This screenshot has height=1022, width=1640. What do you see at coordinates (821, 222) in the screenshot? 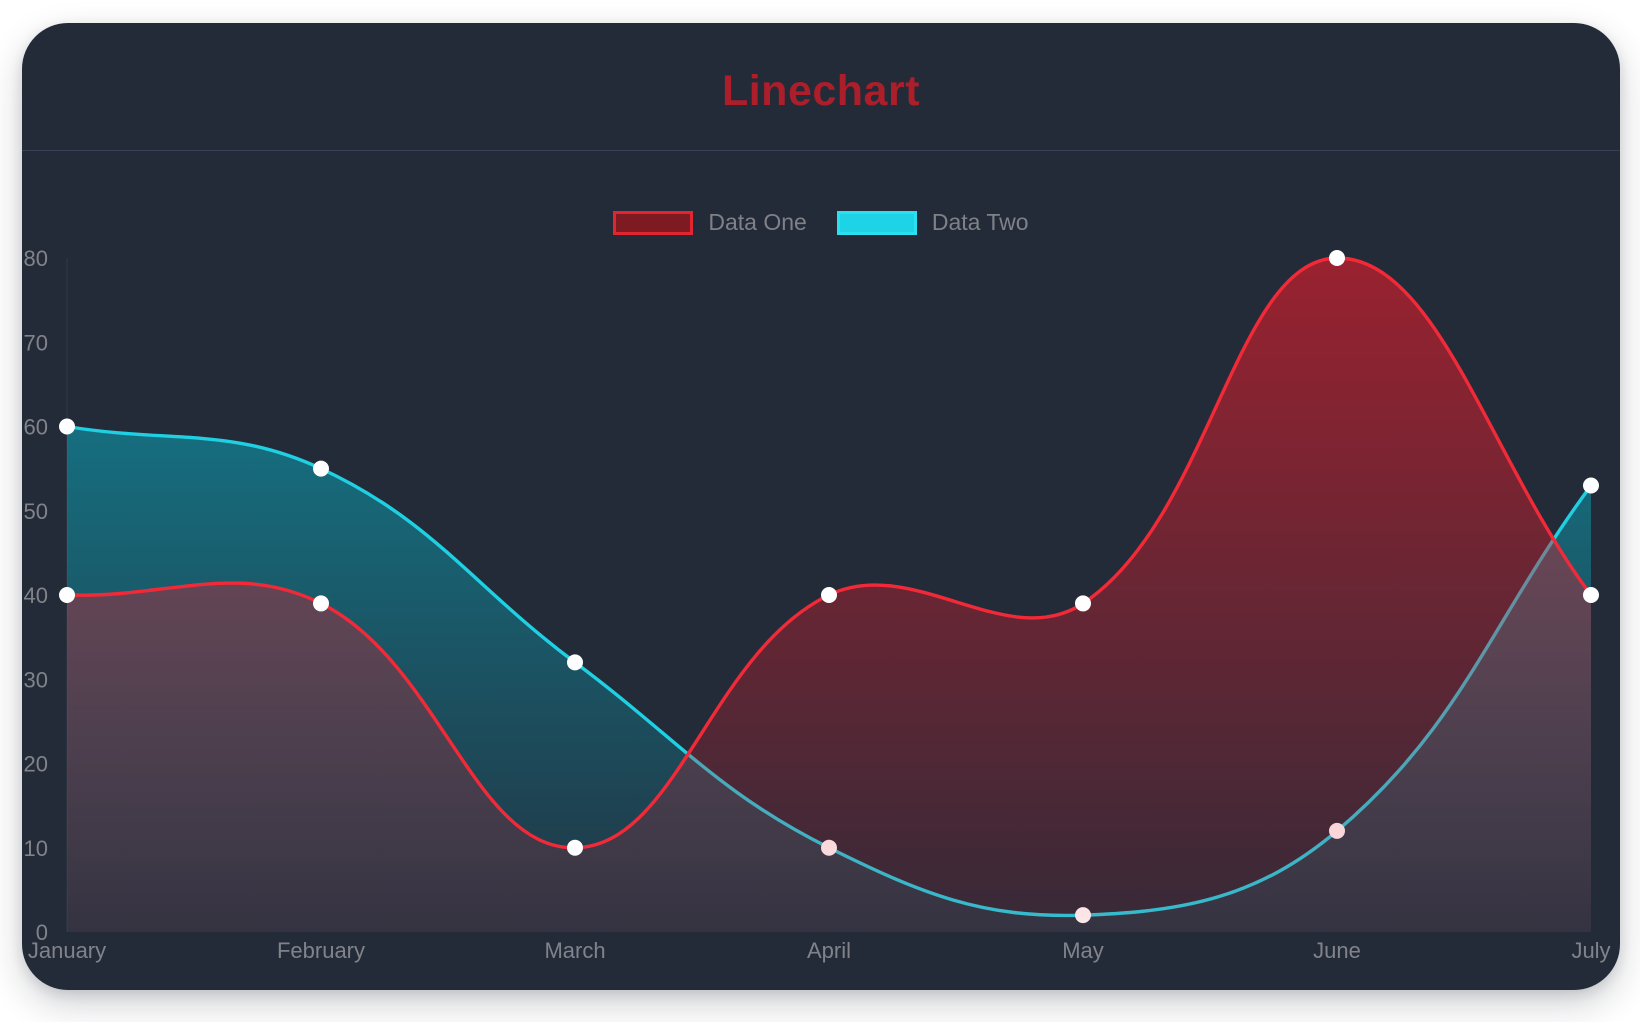
I see `chart-legend: Data One Data Two` at bounding box center [821, 222].